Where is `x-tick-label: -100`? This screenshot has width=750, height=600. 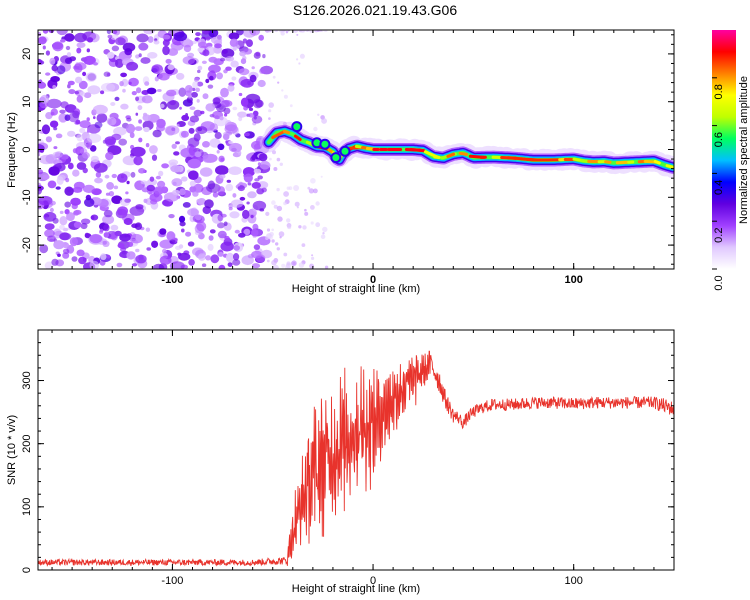
x-tick-label: -100 is located at coordinates (172, 280).